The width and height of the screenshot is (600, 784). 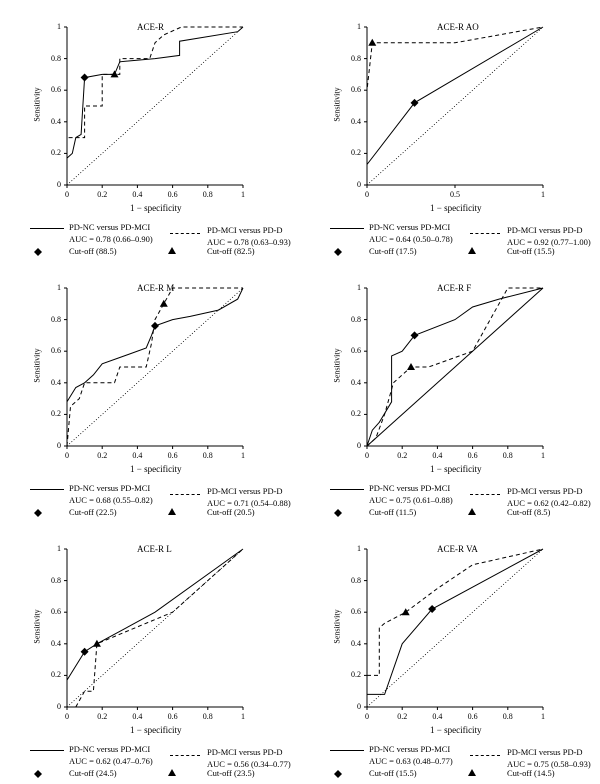 I want to click on legend-dashed-auc: AUC = 0.75 (0.58–0.93), so click(x=549, y=764).